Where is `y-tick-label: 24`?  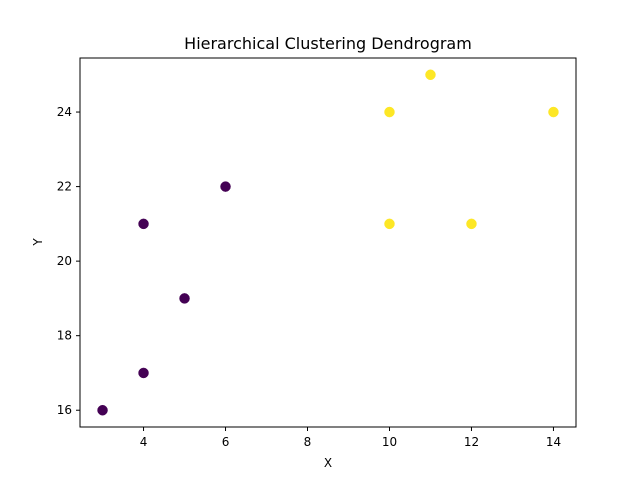 y-tick-label: 24 is located at coordinates (64, 112).